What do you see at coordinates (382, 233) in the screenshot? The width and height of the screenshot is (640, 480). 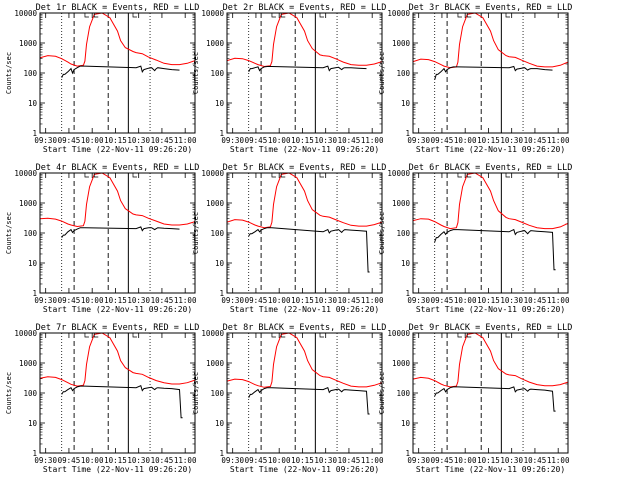 I see `y-axis-label: Counts/sec` at bounding box center [382, 233].